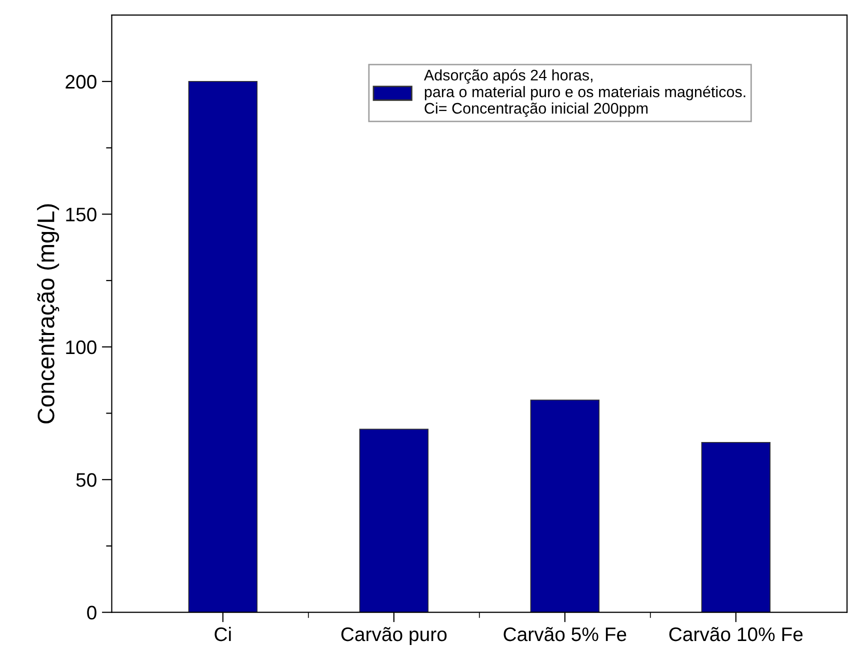 The width and height of the screenshot is (853, 657). Describe the element at coordinates (394, 636) in the screenshot. I see `x-tick-label: Carvão puro` at that location.